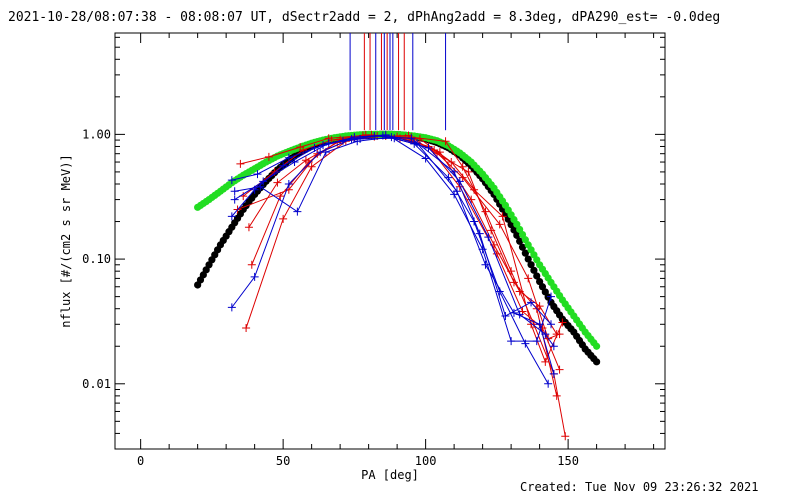  I want to click on x-tick-label: 0, so click(140, 461).